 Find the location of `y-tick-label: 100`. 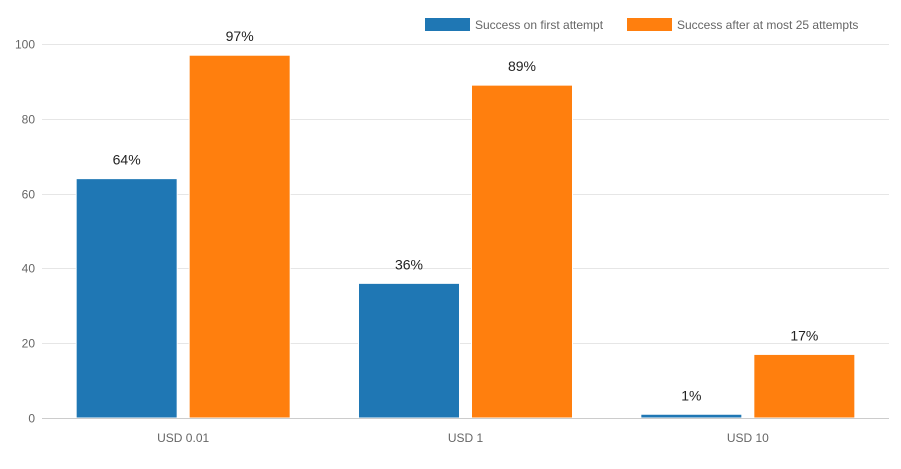

y-tick-label: 100 is located at coordinates (25, 45).